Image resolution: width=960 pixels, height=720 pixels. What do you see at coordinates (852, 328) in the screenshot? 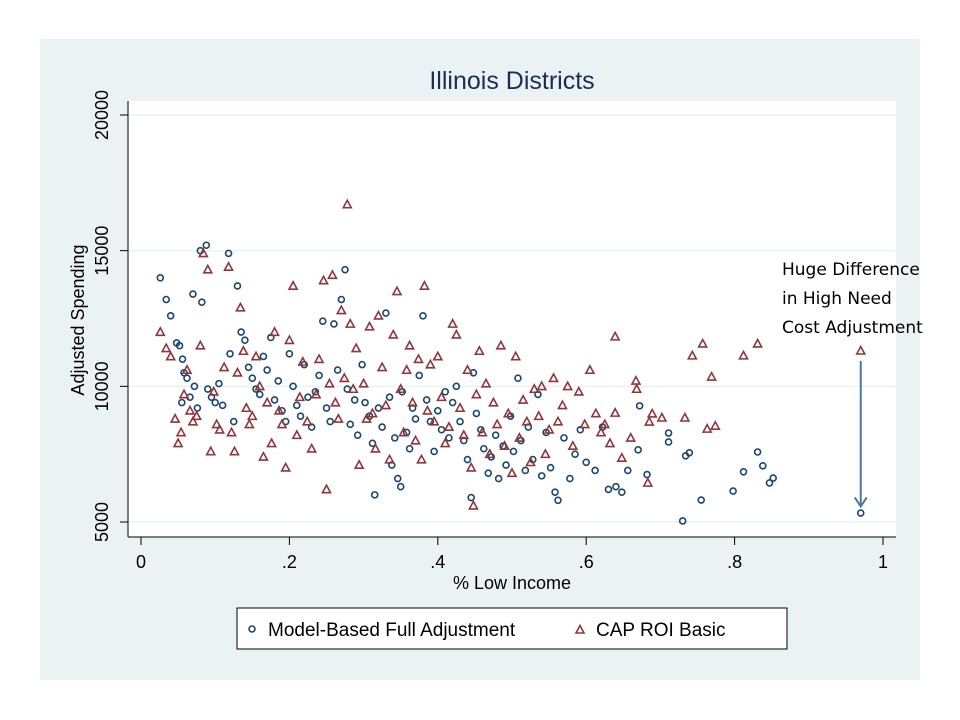
I see `annotation-line-3: Cost Adjustment` at bounding box center [852, 328].